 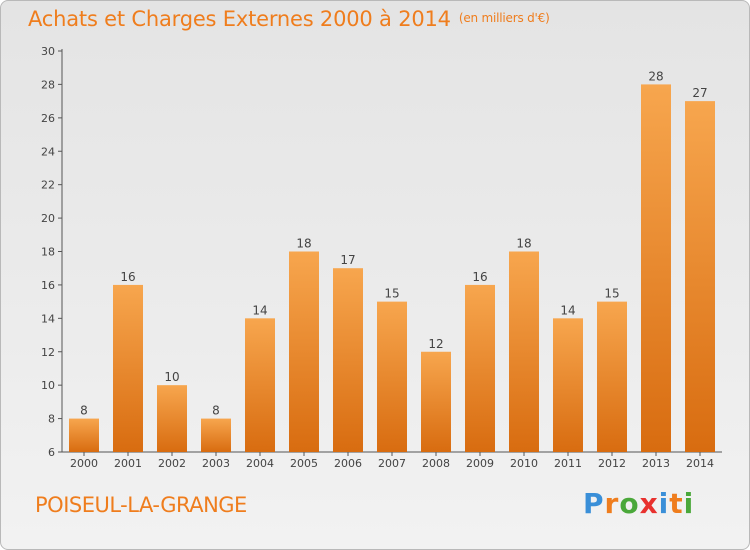 What do you see at coordinates (48, 385) in the screenshot?
I see `y-tick-label-10: 10` at bounding box center [48, 385].